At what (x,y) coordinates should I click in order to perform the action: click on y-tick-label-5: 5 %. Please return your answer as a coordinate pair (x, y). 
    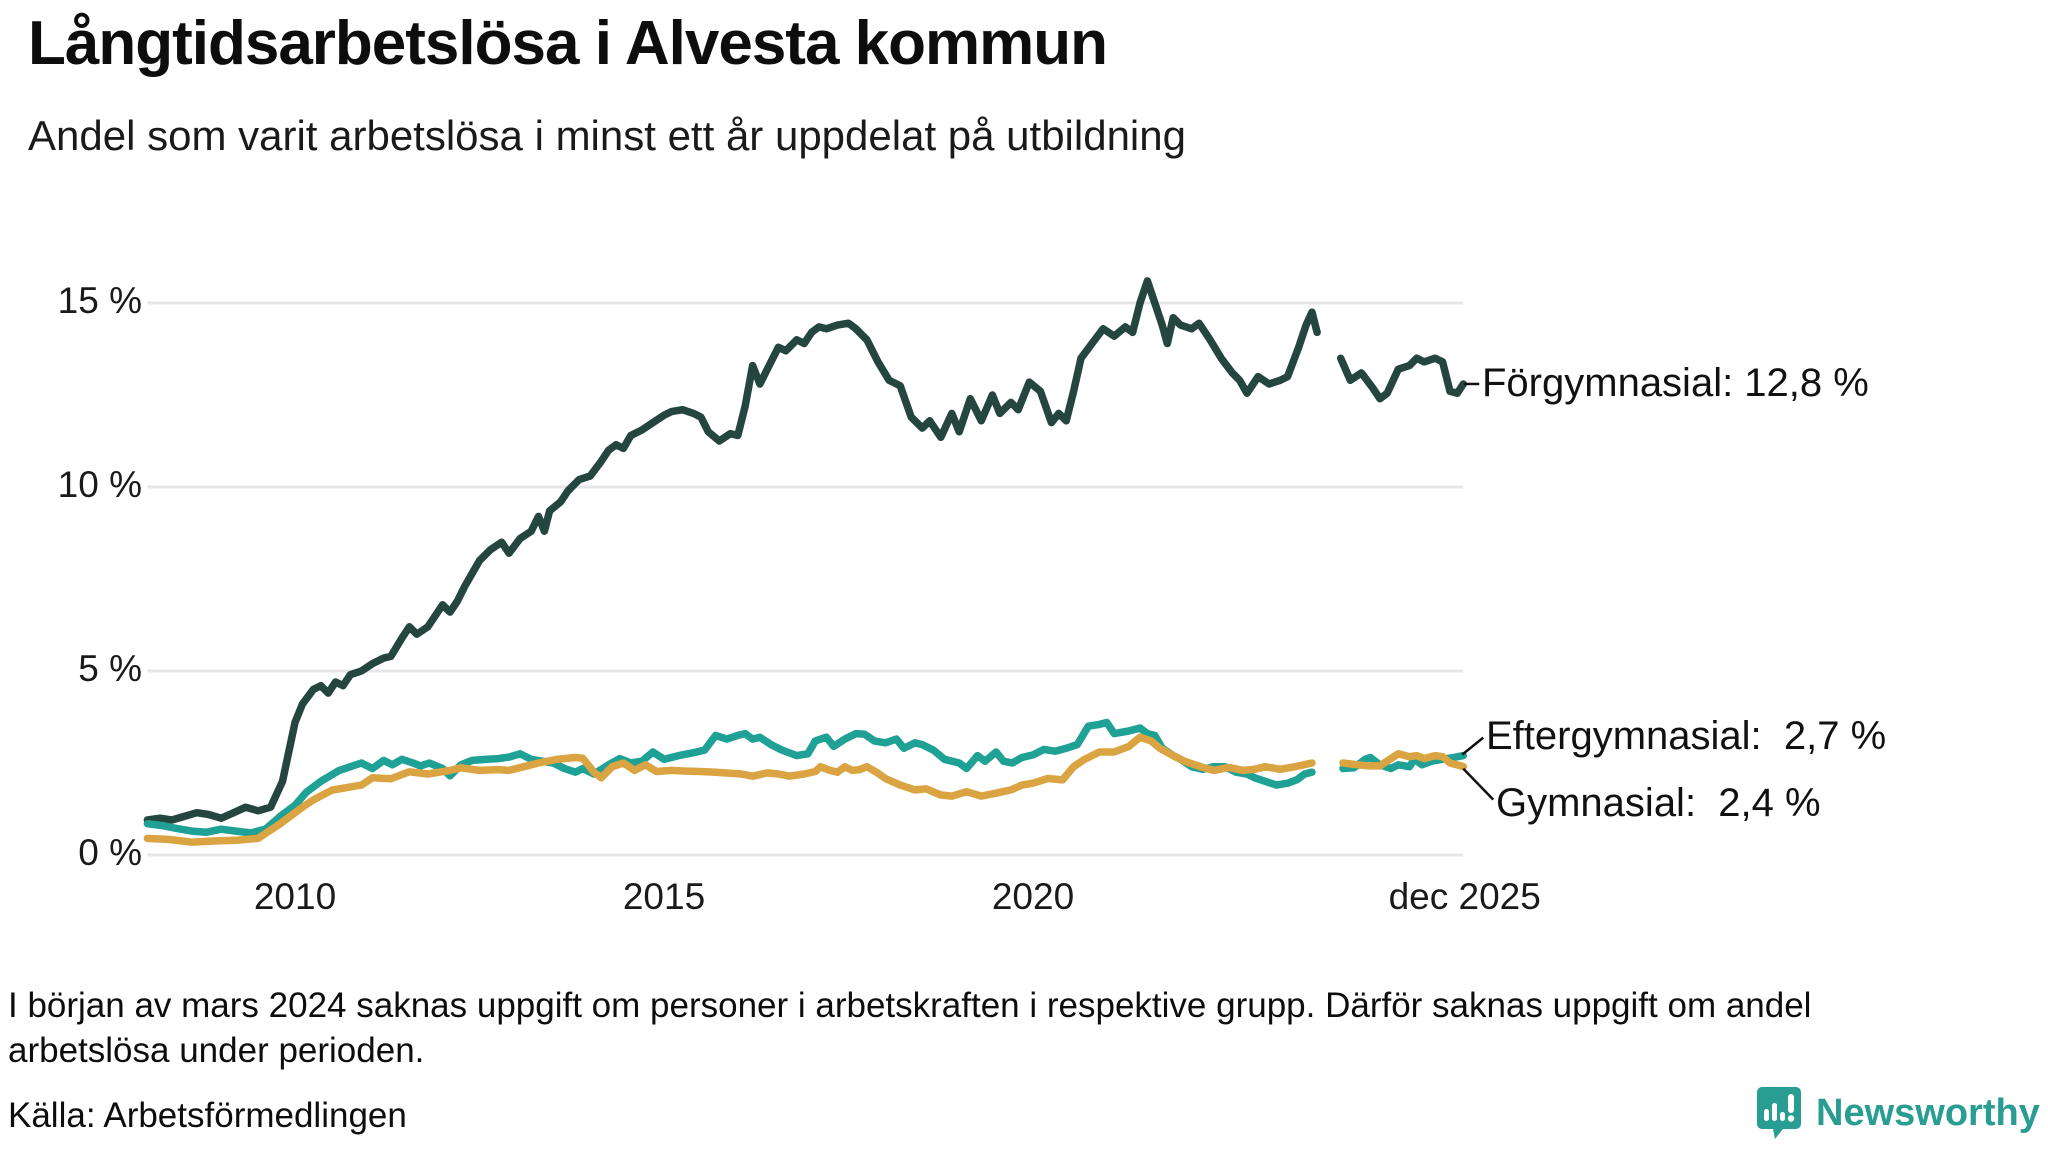
    Looking at the image, I should click on (110, 668).